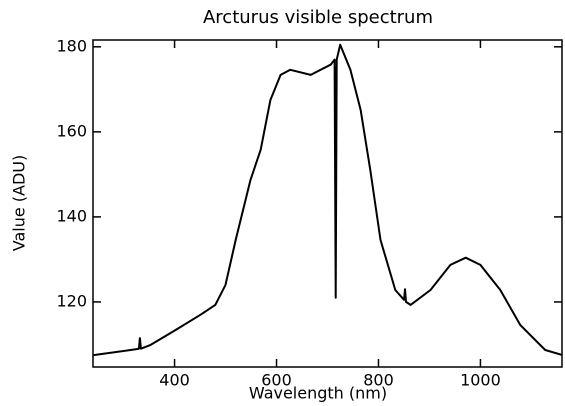  I want to click on y-axis-label: Value (ADU), so click(19, 203).